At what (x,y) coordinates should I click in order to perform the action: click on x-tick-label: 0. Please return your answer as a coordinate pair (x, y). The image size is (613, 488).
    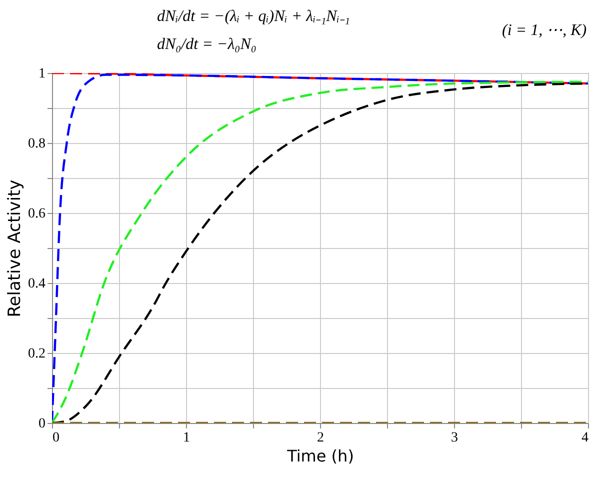
    Looking at the image, I should click on (56, 438).